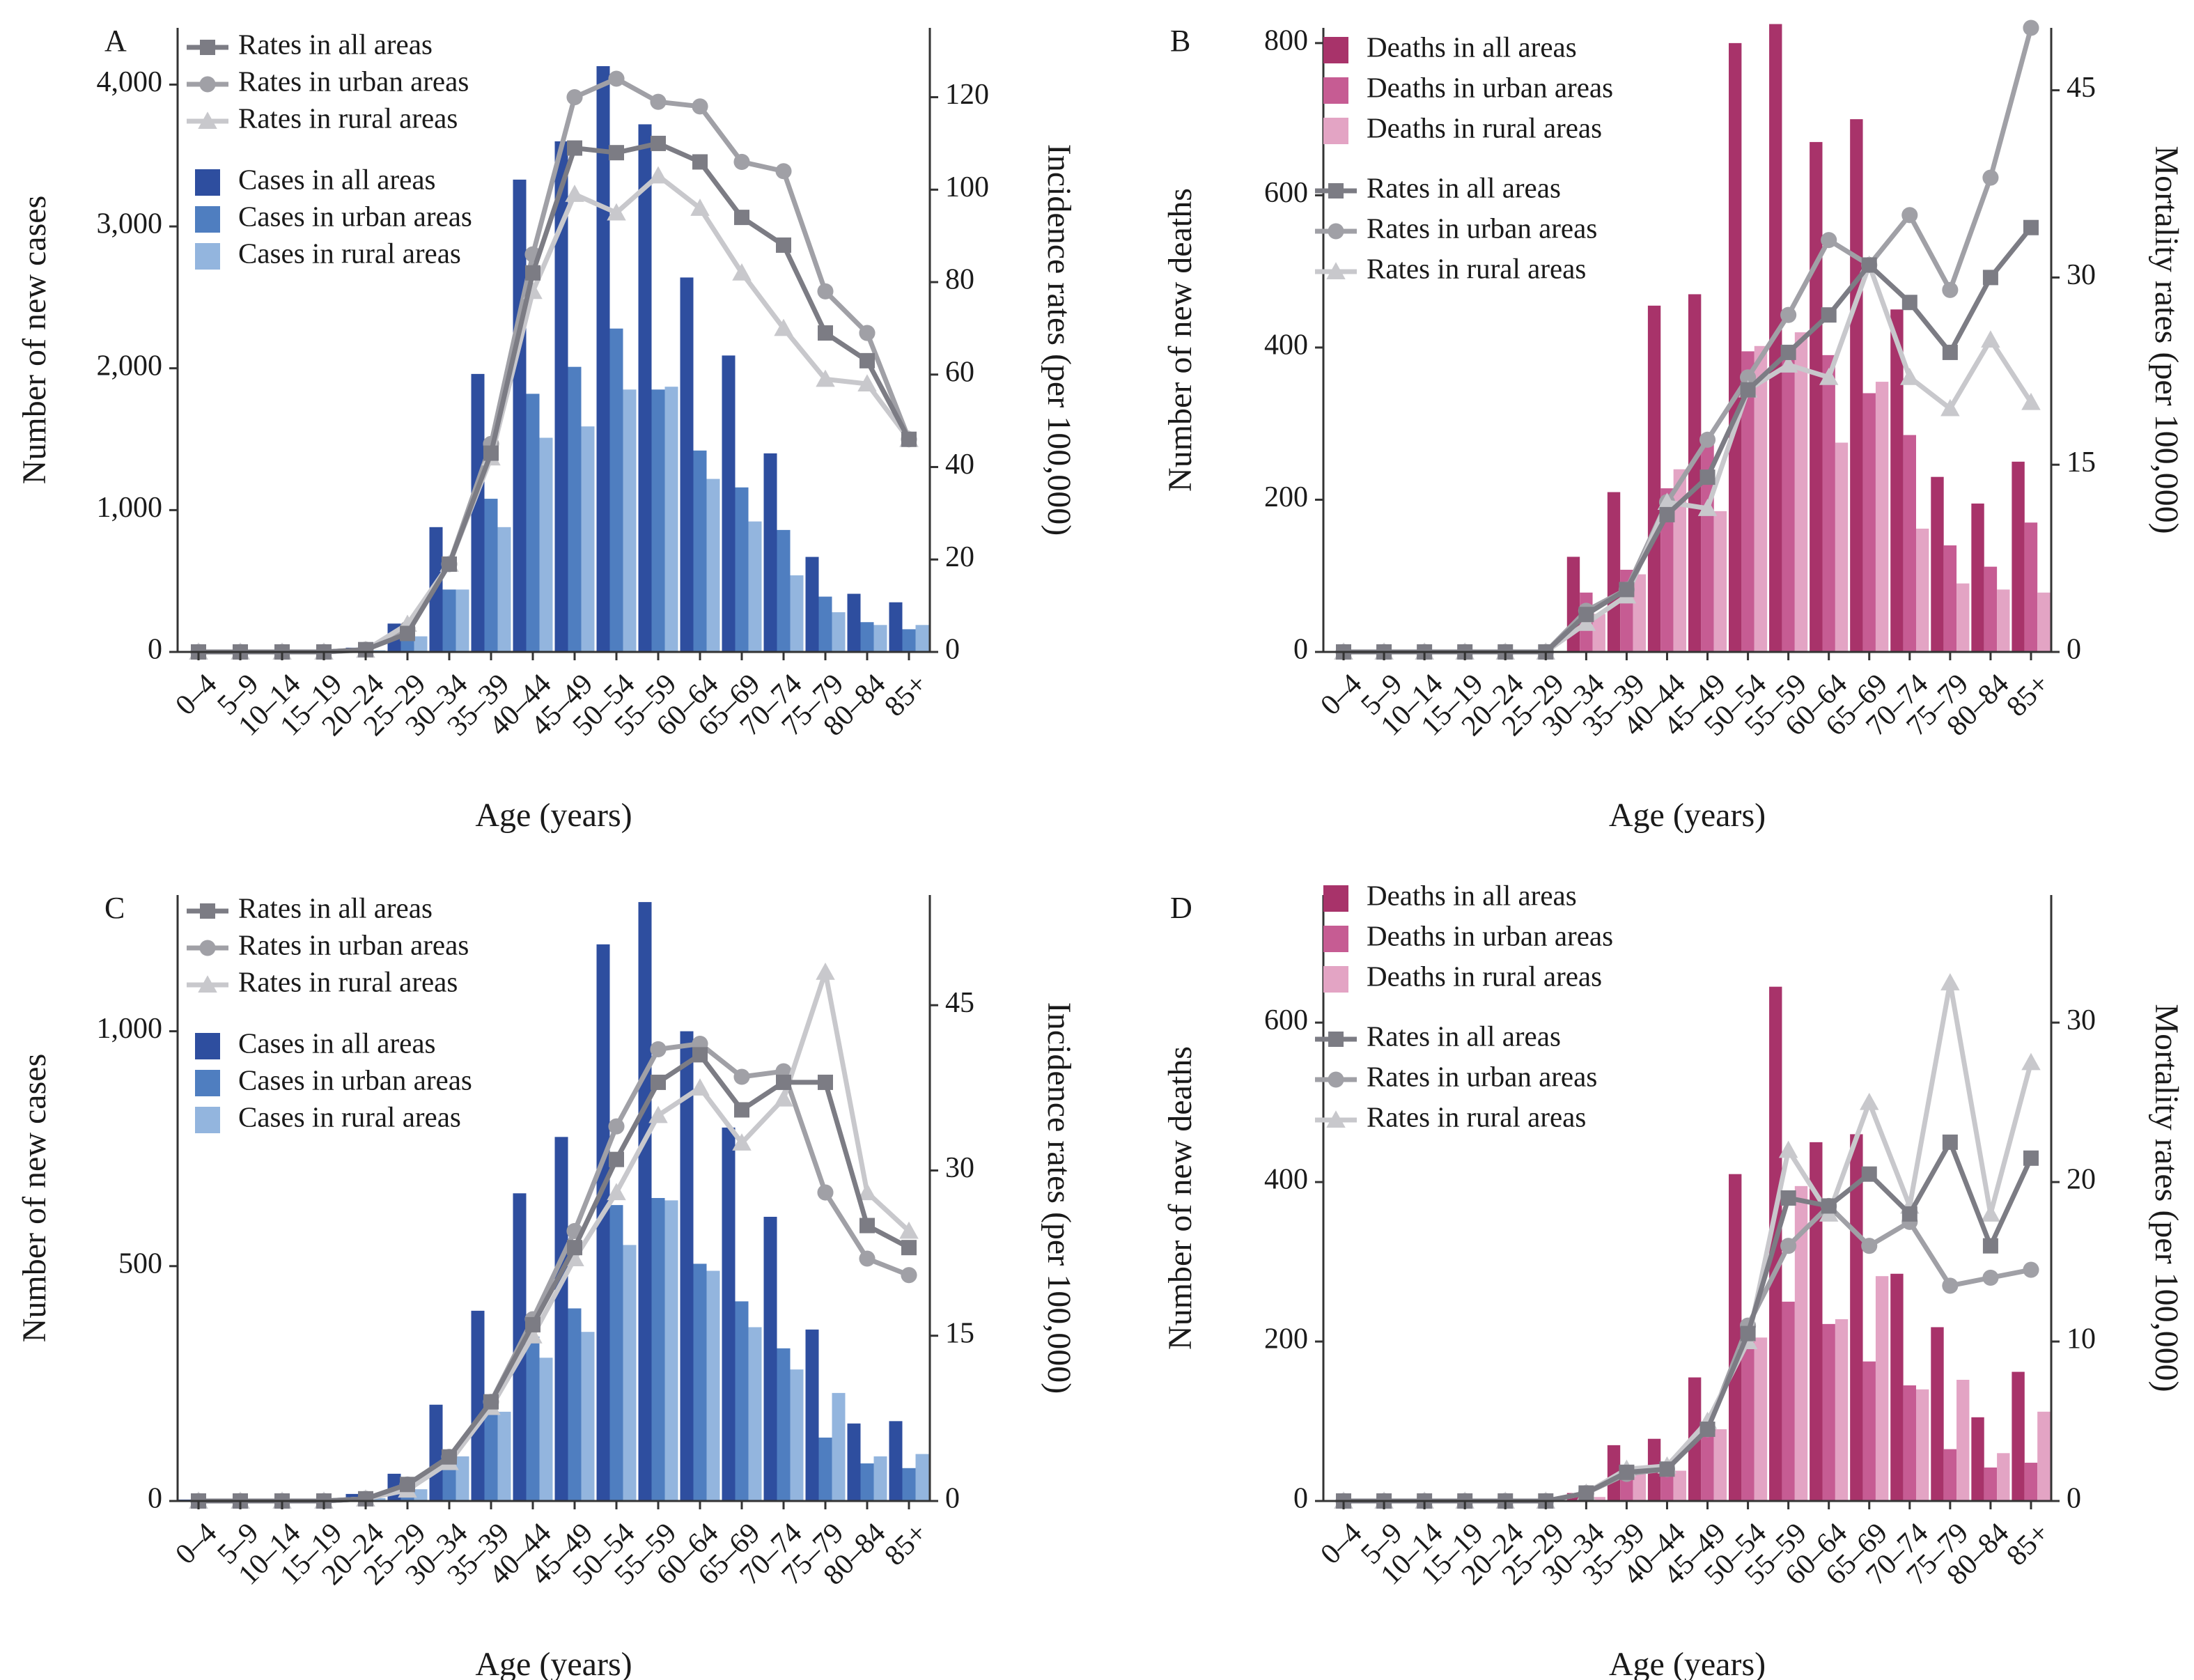 This screenshot has width=2194, height=1680. Describe the element at coordinates (1286, 1020) in the screenshot. I see `left-tick-label: 600` at that location.